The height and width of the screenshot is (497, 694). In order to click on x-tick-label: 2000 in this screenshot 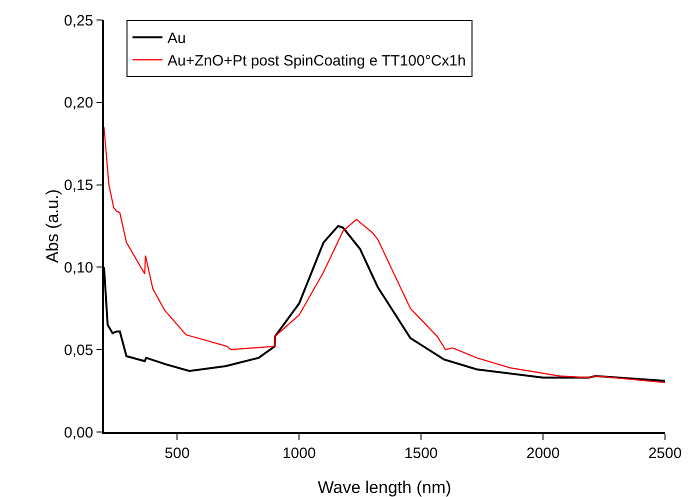, I will do `click(543, 453)`.